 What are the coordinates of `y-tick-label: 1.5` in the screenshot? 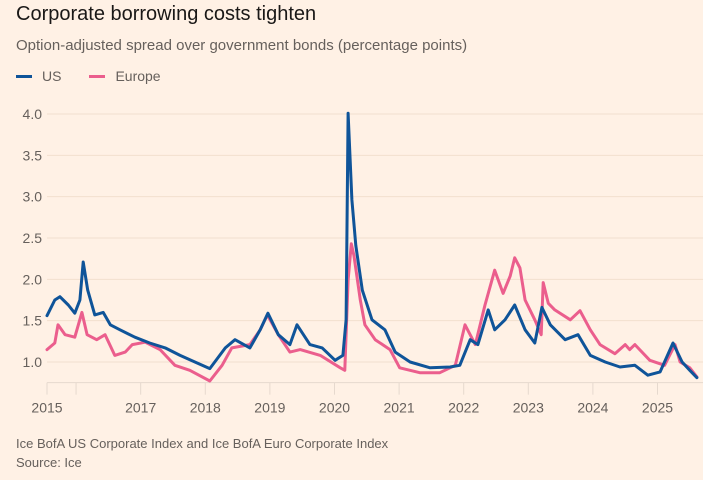 It's located at (33, 321).